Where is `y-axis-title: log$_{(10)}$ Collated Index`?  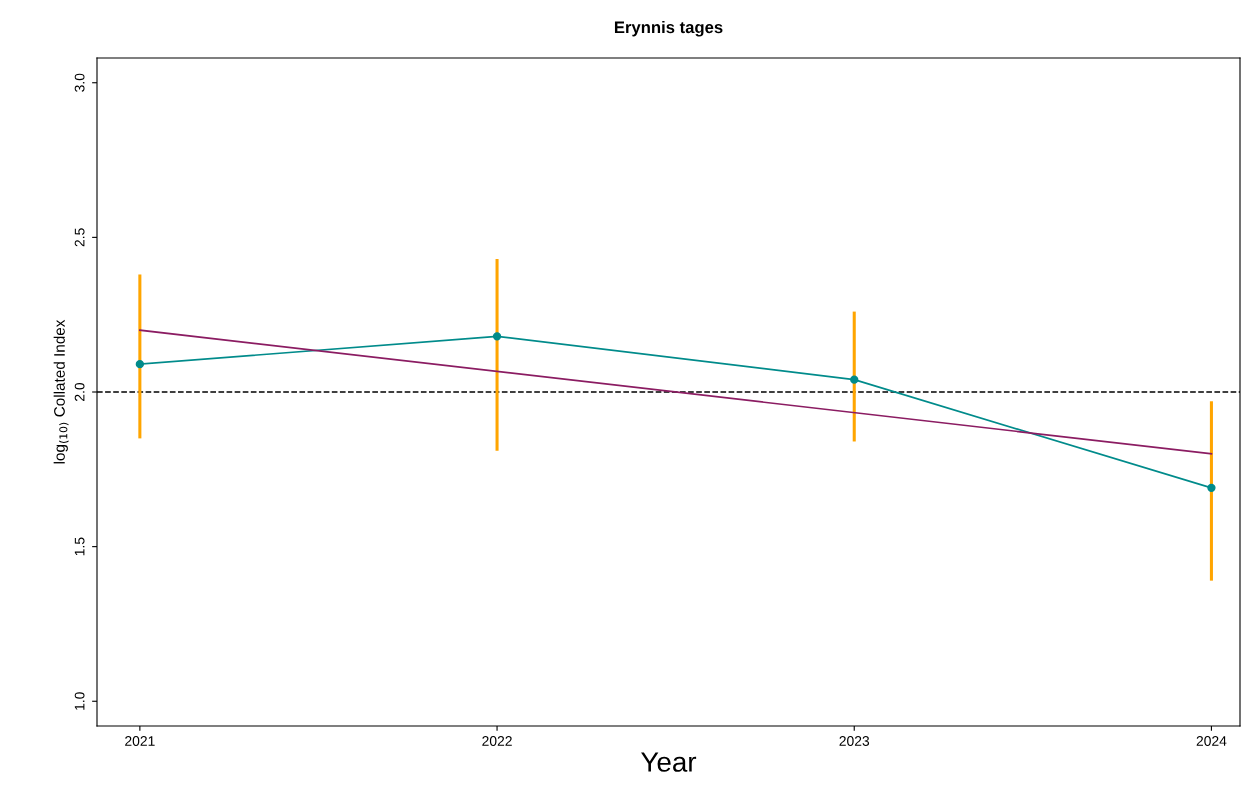
y-axis-title: log$_{(10)}$ Collated Index is located at coordinates (61, 391).